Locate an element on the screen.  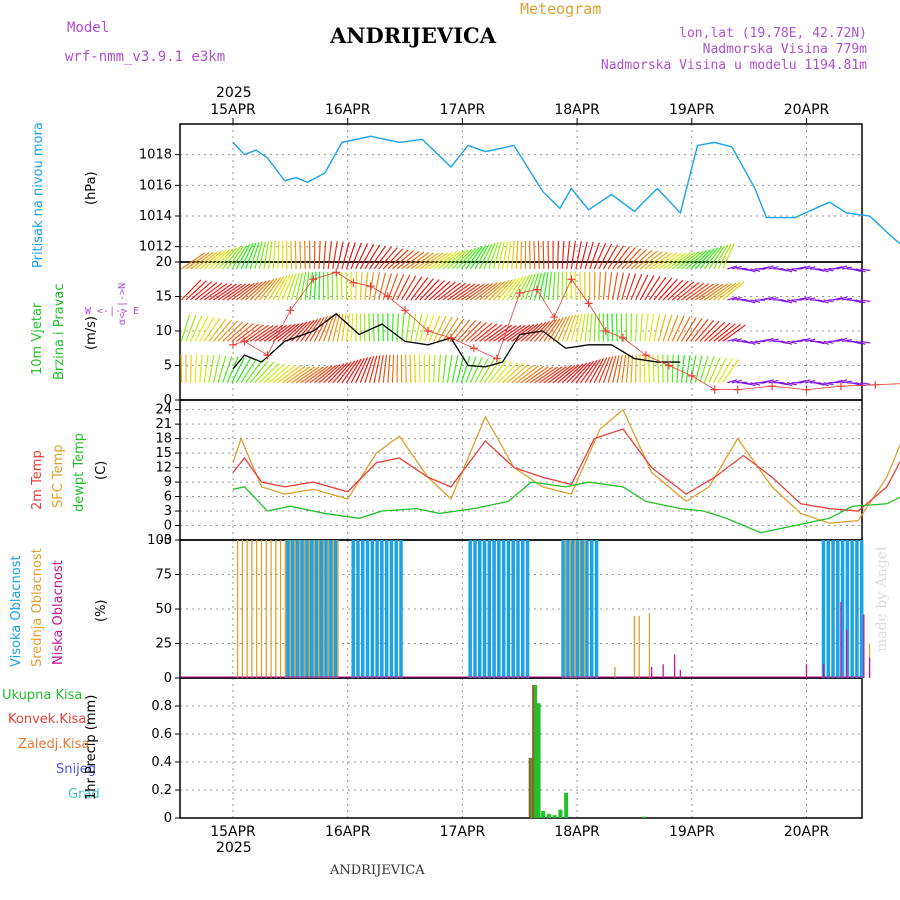
precip-frame is located at coordinates (521, 748).